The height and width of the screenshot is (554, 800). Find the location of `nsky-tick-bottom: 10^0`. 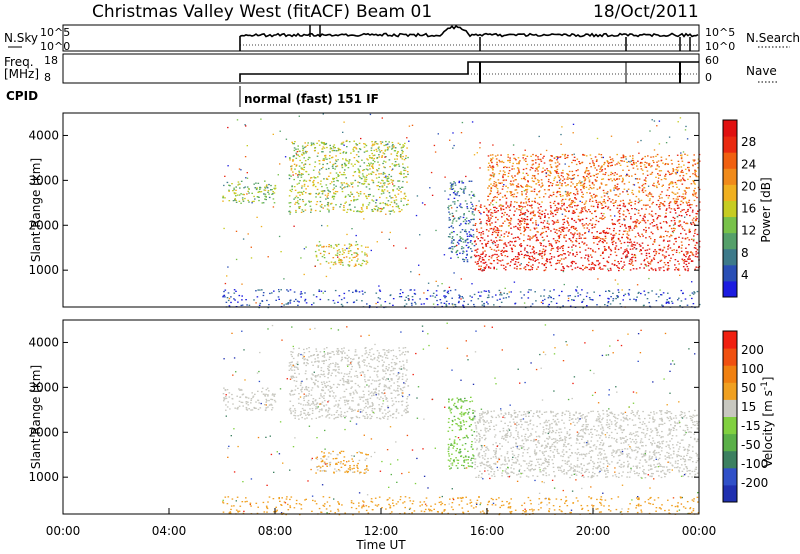

nsky-tick-bottom: 10^0 is located at coordinates (55, 46).